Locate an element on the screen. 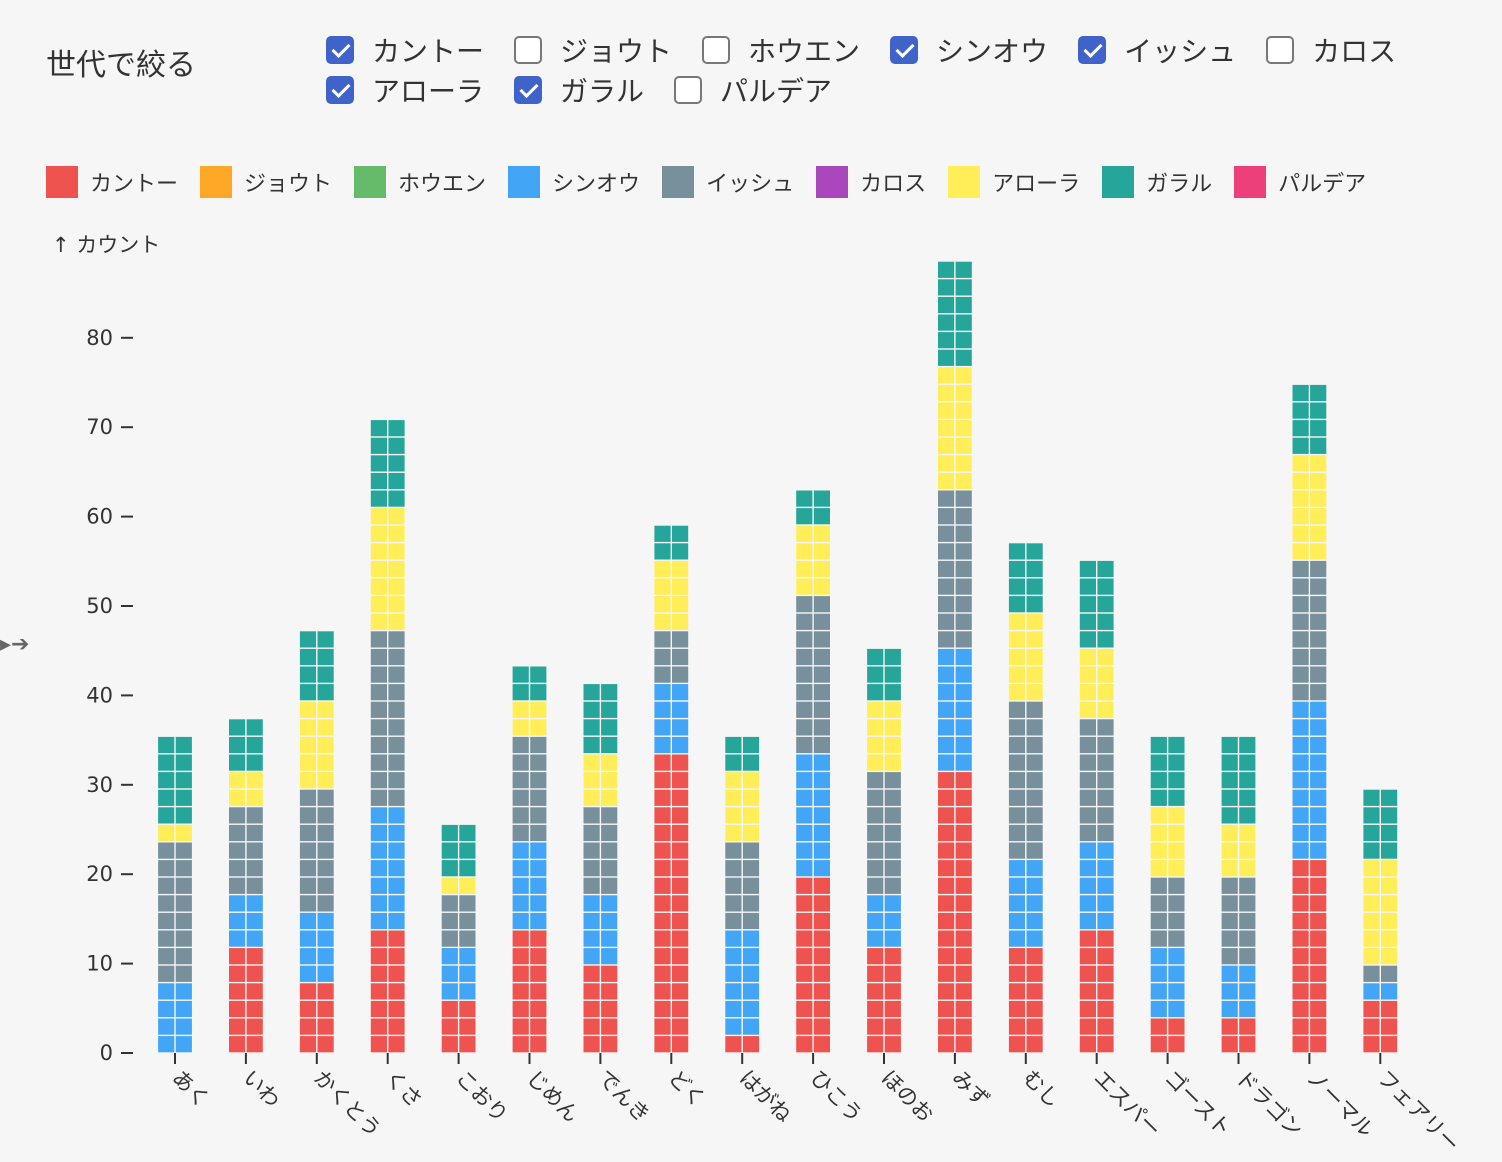  filter-option-label: イッシュ is located at coordinates (1180, 51).